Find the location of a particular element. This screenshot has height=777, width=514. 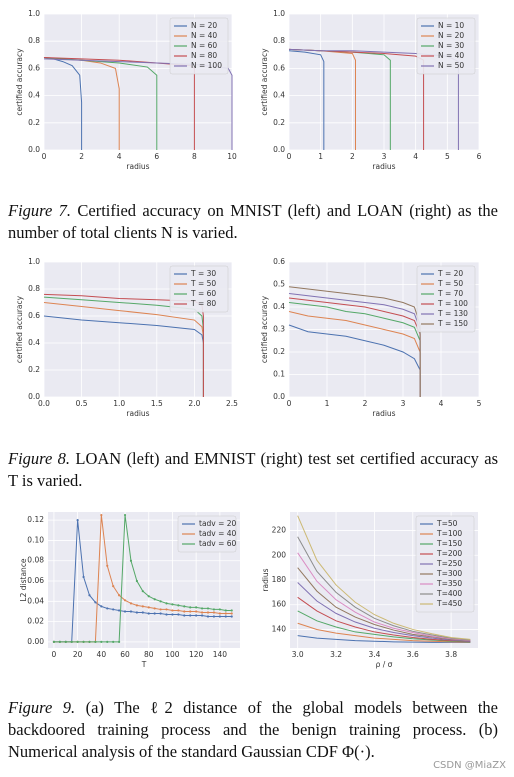

legend-label: T = 20 is located at coordinates (450, 273).